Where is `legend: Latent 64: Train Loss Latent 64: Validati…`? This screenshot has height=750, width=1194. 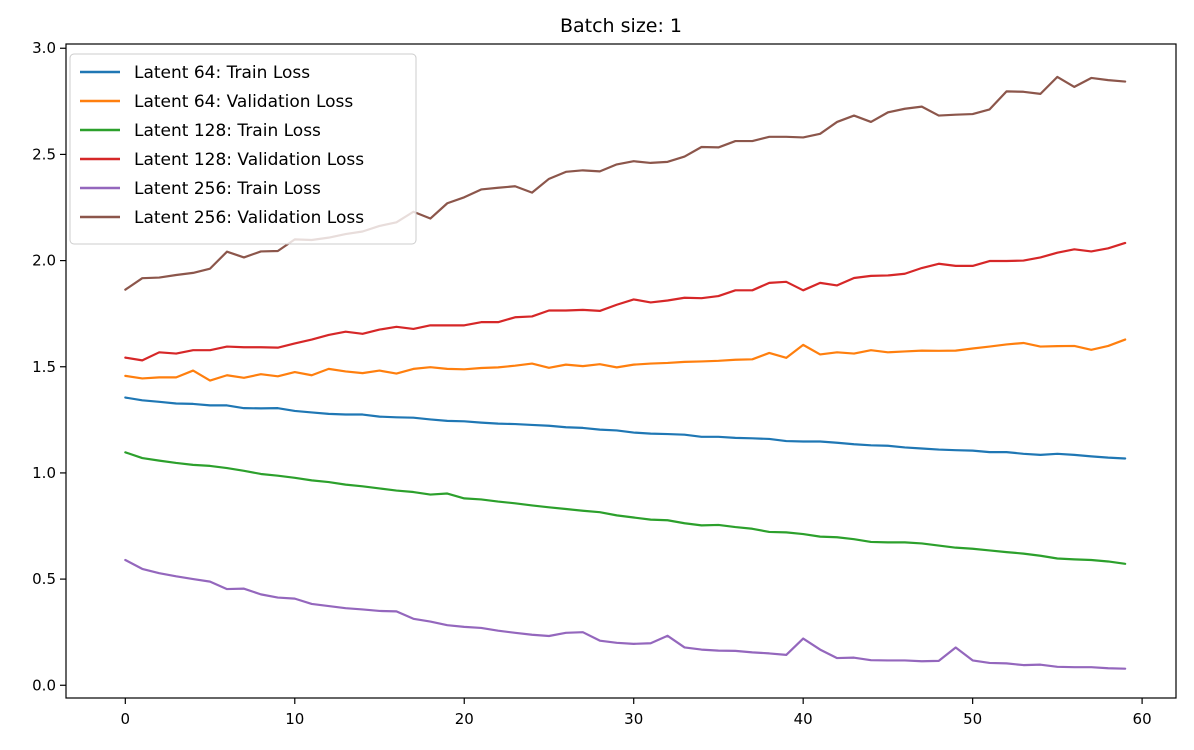 legend: Latent 64: Train Loss Latent 64: Validati… is located at coordinates (243, 149).